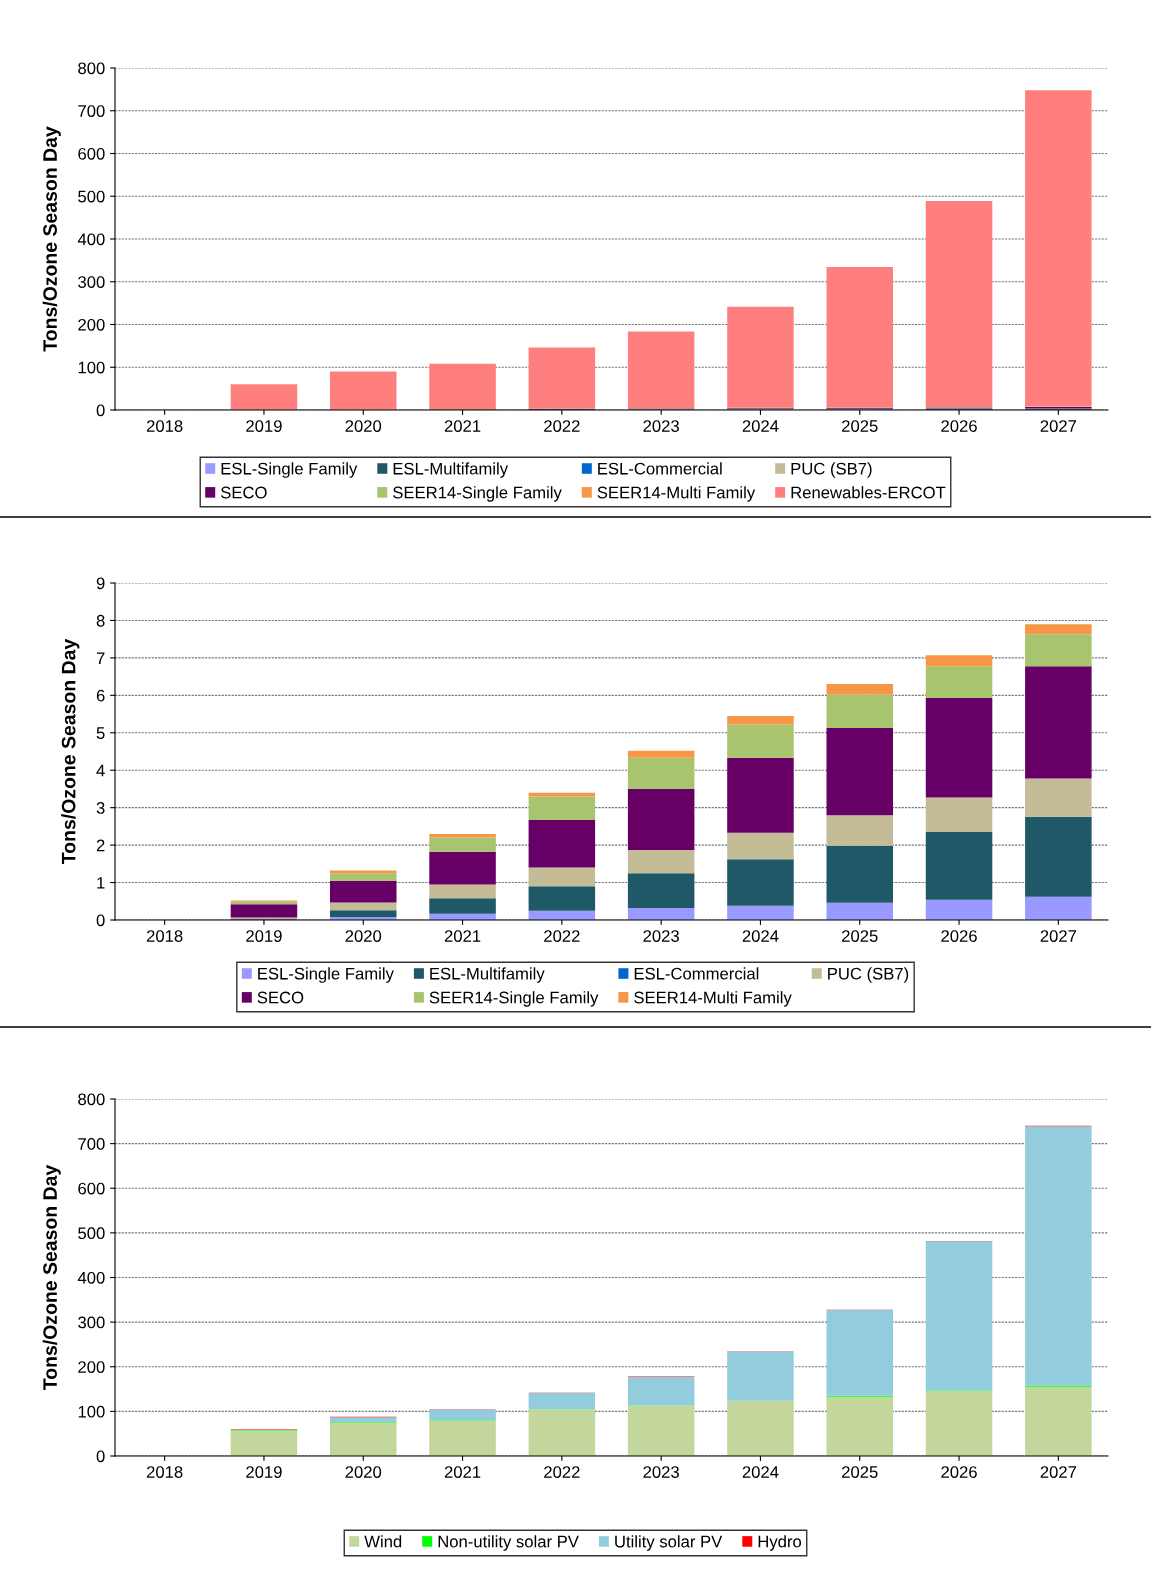  What do you see at coordinates (100, 658) in the screenshot?
I see `y-tick-label: 7` at bounding box center [100, 658].